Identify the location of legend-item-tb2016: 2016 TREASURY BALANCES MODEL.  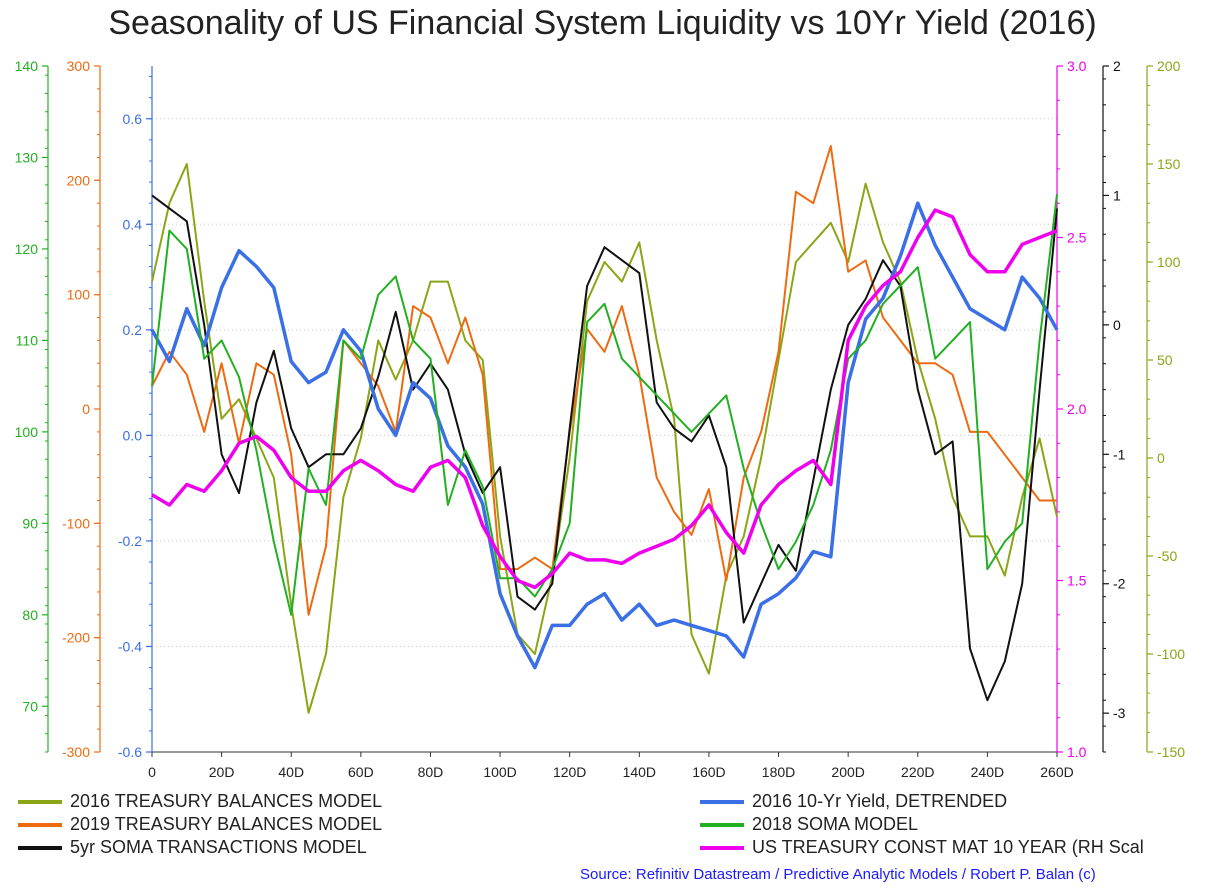
(200, 801).